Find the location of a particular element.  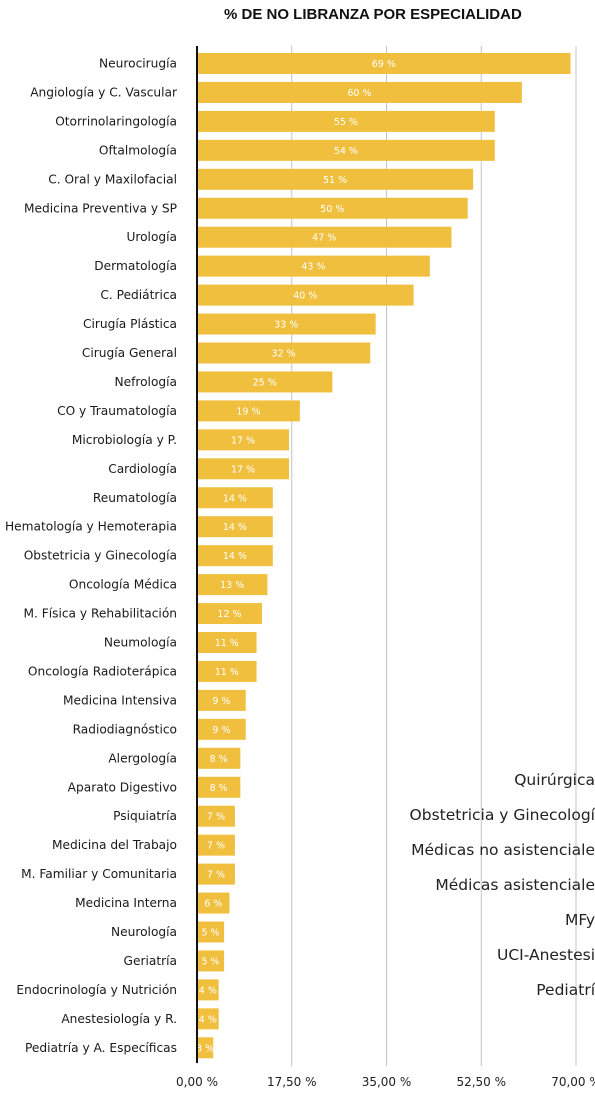

category-label: Aparato Digestivo is located at coordinates (122, 787).